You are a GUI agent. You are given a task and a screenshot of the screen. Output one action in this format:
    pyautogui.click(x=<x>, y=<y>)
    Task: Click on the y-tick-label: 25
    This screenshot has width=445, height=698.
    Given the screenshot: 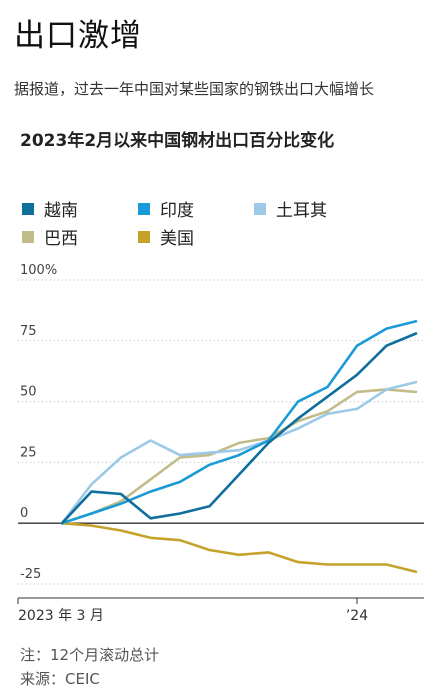 What is the action you would take?
    pyautogui.click(x=28, y=452)
    